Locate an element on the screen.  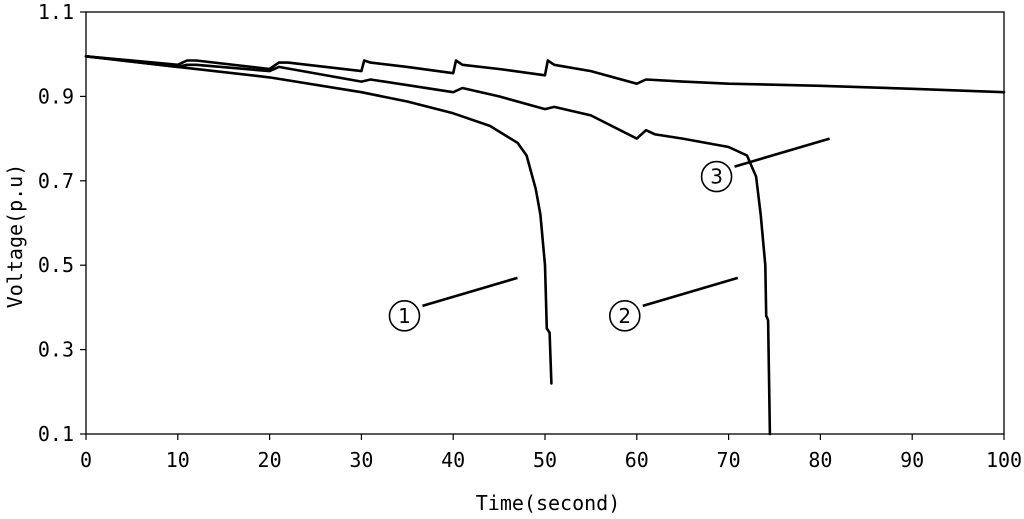
x-tick-label: 20 is located at coordinates (270, 460).